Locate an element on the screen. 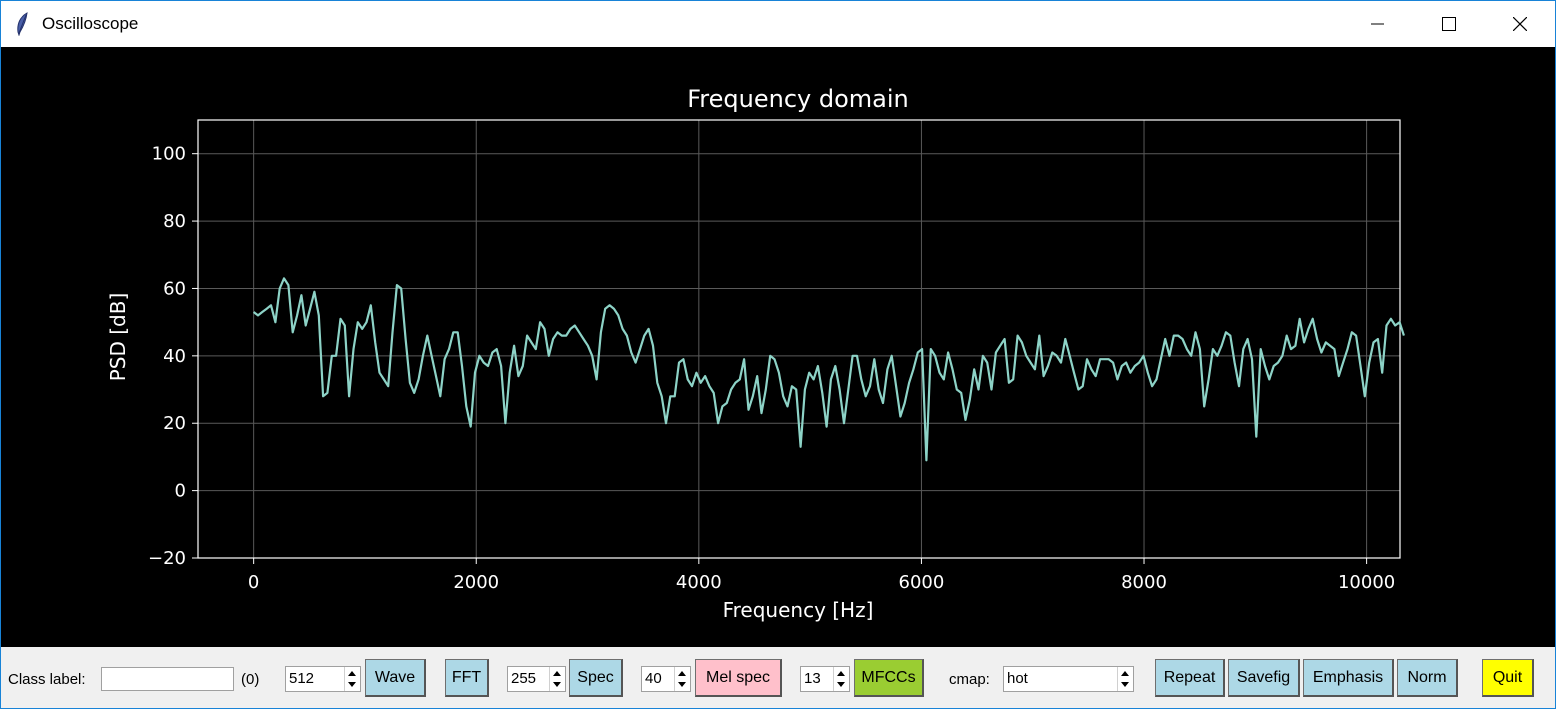 The image size is (1556, 709). spec-size-spinbox: 255 is located at coordinates (536, 679).